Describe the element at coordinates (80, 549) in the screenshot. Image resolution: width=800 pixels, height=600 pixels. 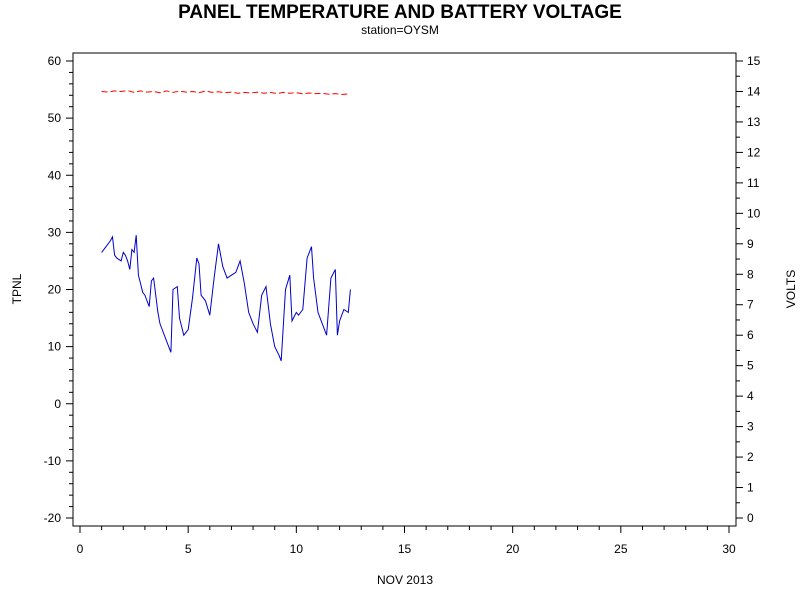
I see `x-tick-label: 0` at that location.